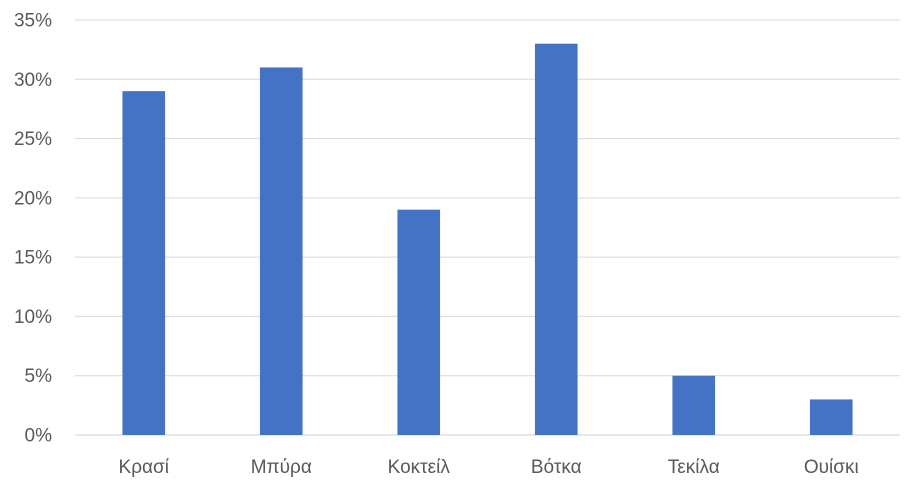 This screenshot has width=914, height=483. I want to click on y-tick-label: 30%, so click(33, 80).